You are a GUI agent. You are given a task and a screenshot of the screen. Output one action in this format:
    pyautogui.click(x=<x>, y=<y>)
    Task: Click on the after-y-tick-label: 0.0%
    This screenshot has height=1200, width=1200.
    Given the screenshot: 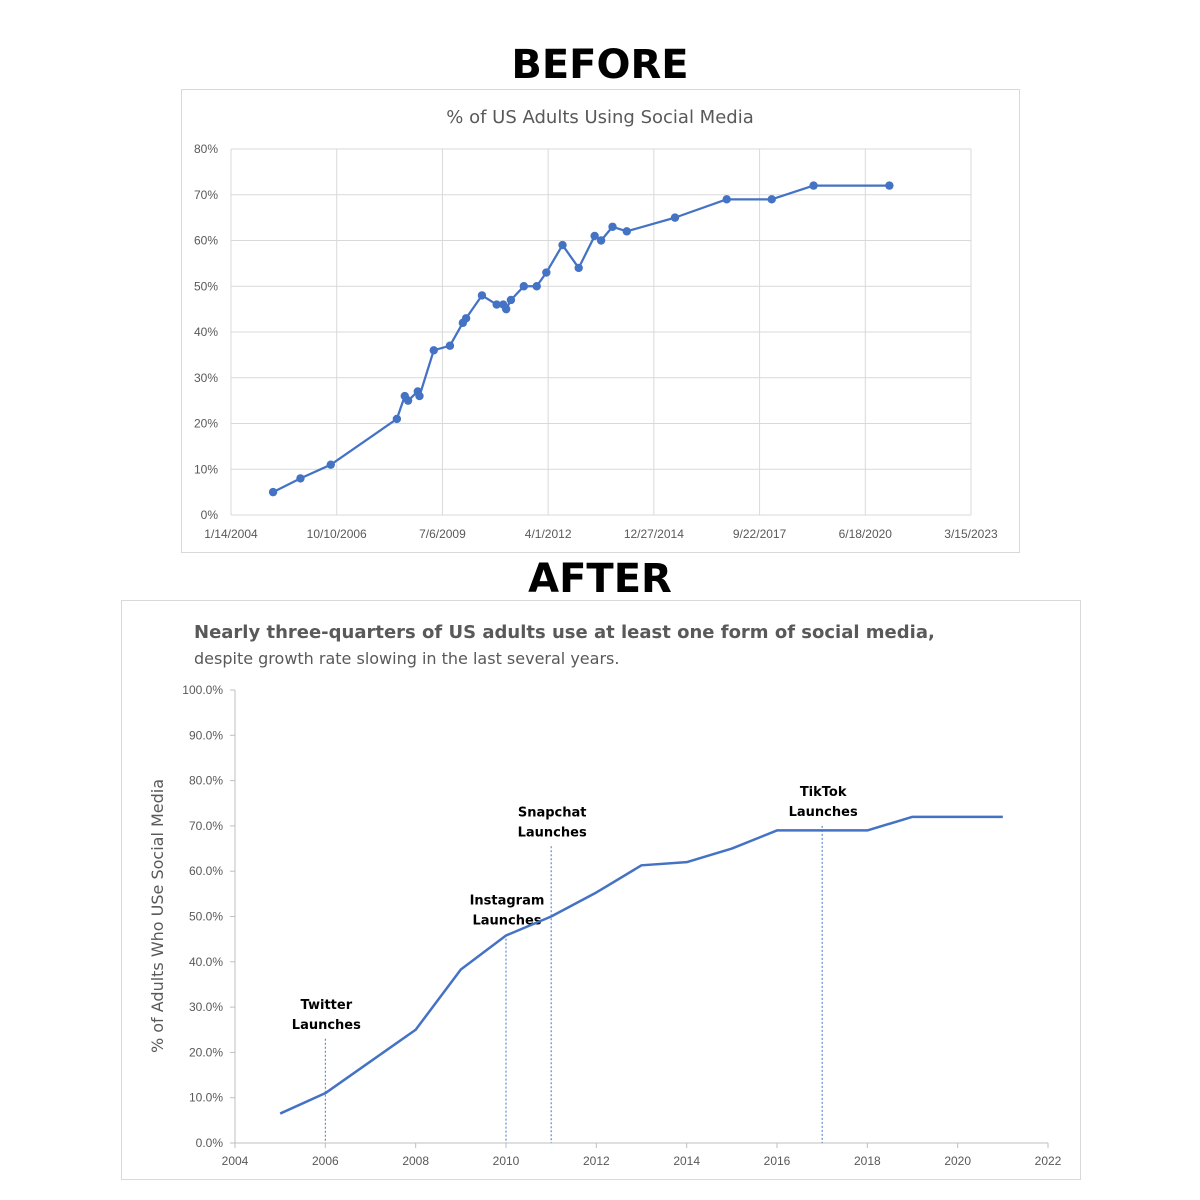 What is the action you would take?
    pyautogui.click(x=210, y=1143)
    